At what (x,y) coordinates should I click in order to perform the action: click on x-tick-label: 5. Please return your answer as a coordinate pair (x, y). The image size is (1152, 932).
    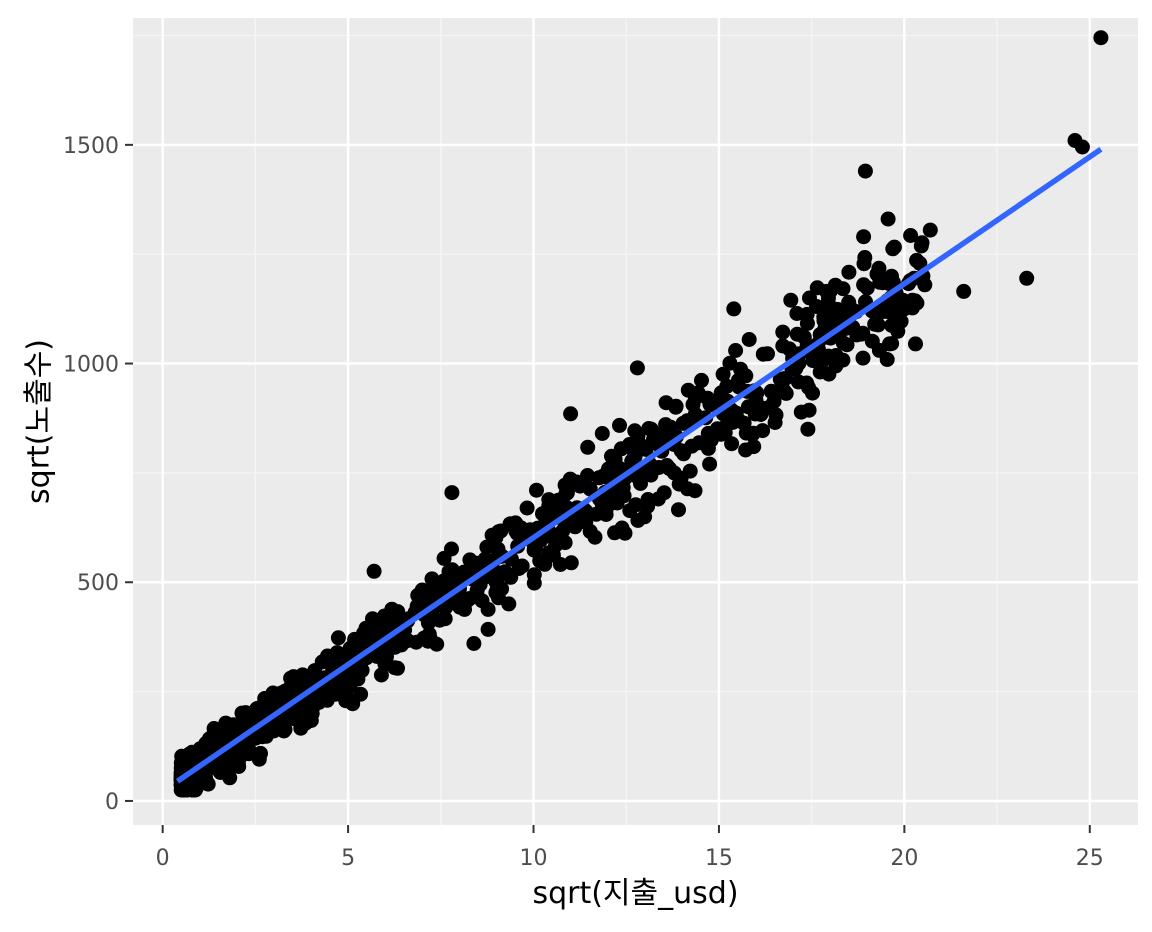
    Looking at the image, I should click on (348, 858).